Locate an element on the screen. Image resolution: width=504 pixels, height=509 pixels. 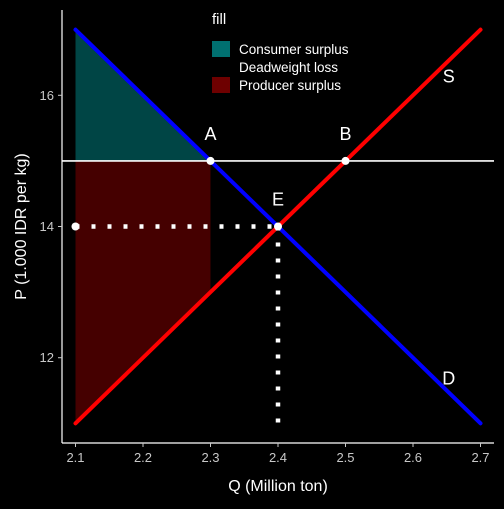
legend-label: Producer surplus is located at coordinates (290, 85).